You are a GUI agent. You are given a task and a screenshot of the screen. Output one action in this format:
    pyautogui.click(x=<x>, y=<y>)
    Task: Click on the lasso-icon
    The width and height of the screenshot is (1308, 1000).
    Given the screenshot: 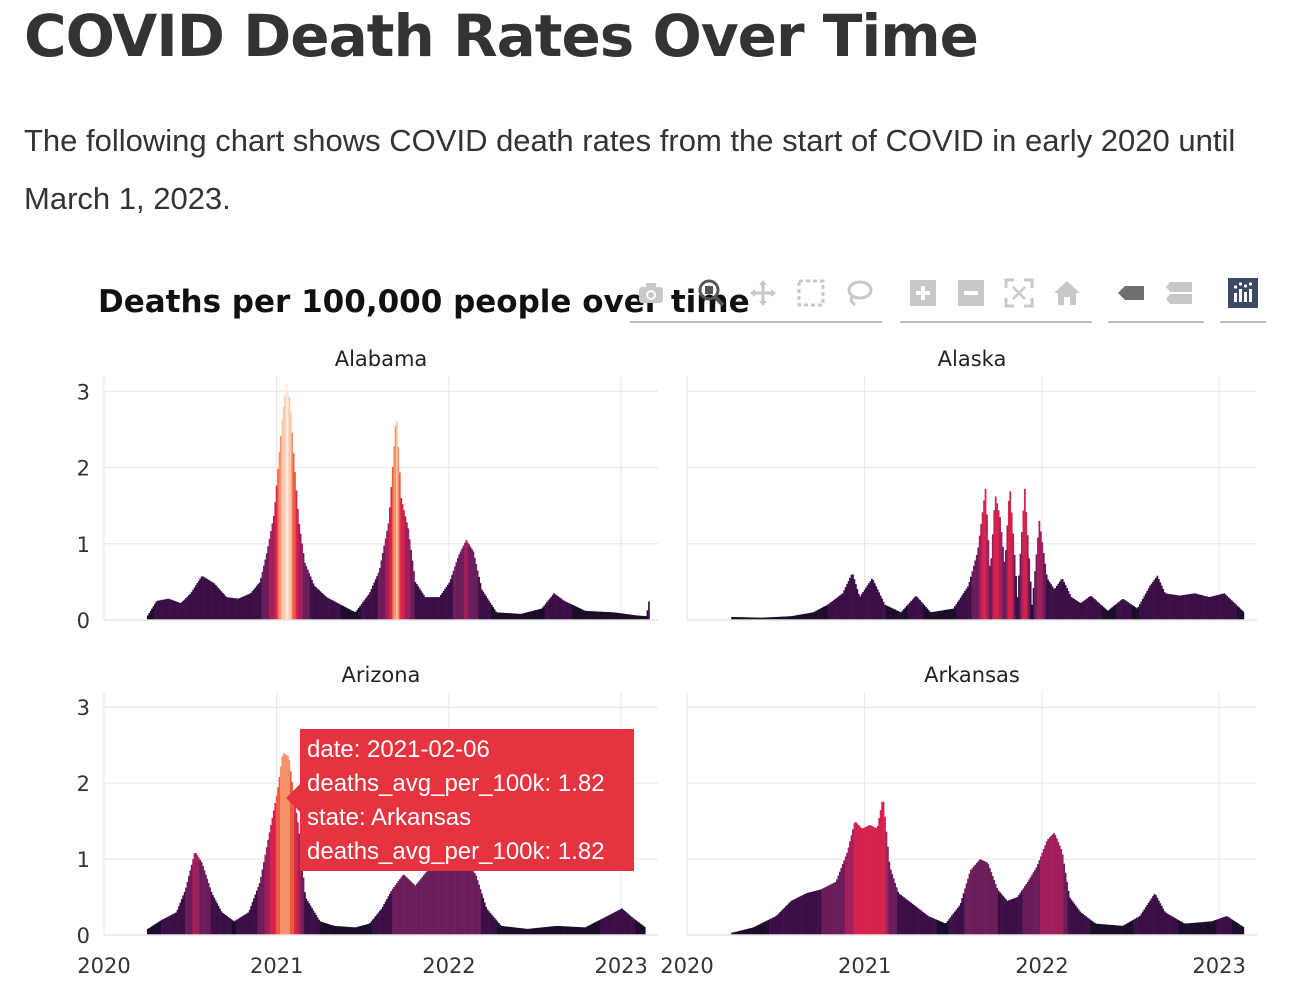 What is the action you would take?
    pyautogui.click(x=859, y=293)
    